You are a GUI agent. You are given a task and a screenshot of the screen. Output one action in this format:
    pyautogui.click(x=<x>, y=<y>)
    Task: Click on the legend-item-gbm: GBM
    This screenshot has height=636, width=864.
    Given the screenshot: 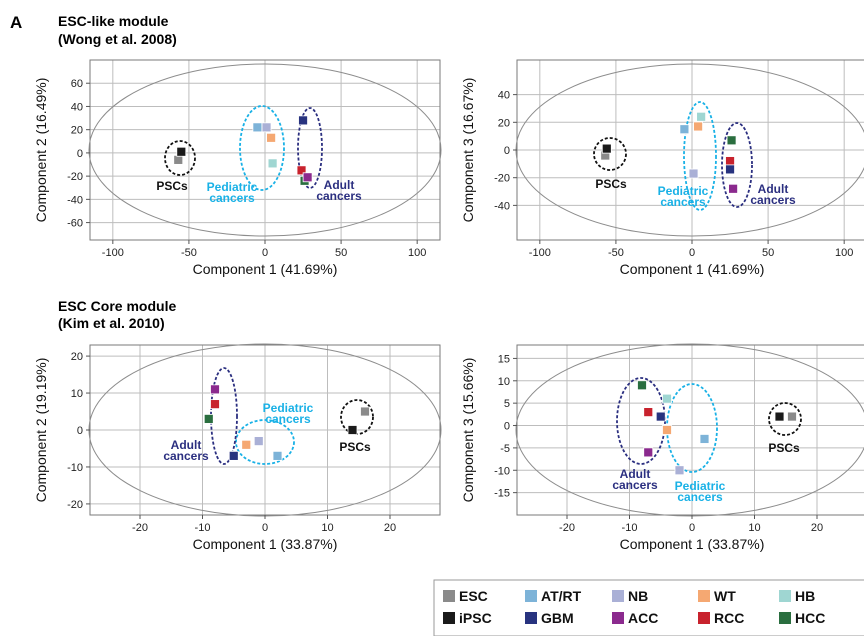 What is the action you would take?
    pyautogui.click(x=549, y=618)
    